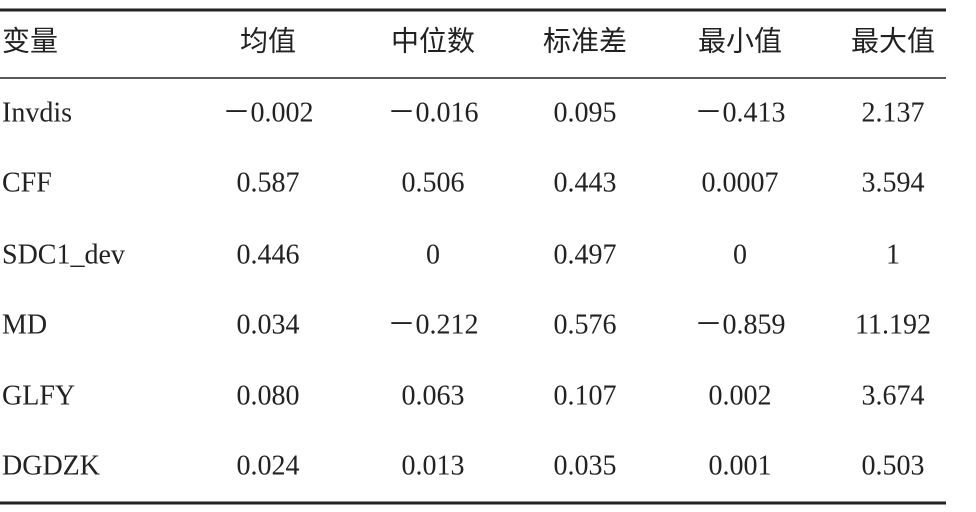 The image size is (976, 512). I want to click on value-cell: －0.016, so click(432, 112).